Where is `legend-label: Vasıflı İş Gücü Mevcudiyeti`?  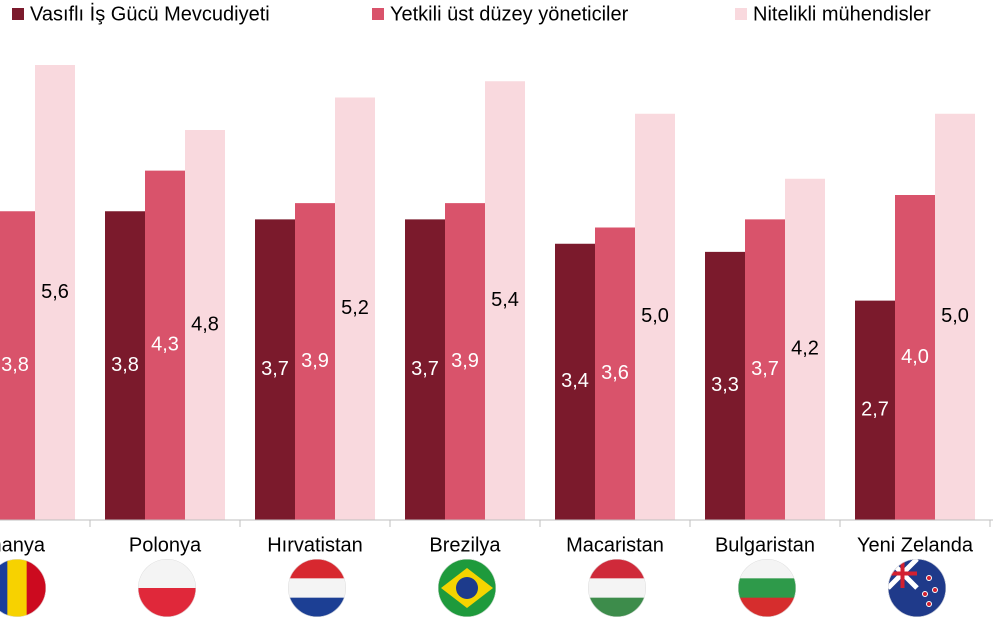 legend-label: Vasıflı İş Gücü Mevcudiyeti is located at coordinates (150, 13).